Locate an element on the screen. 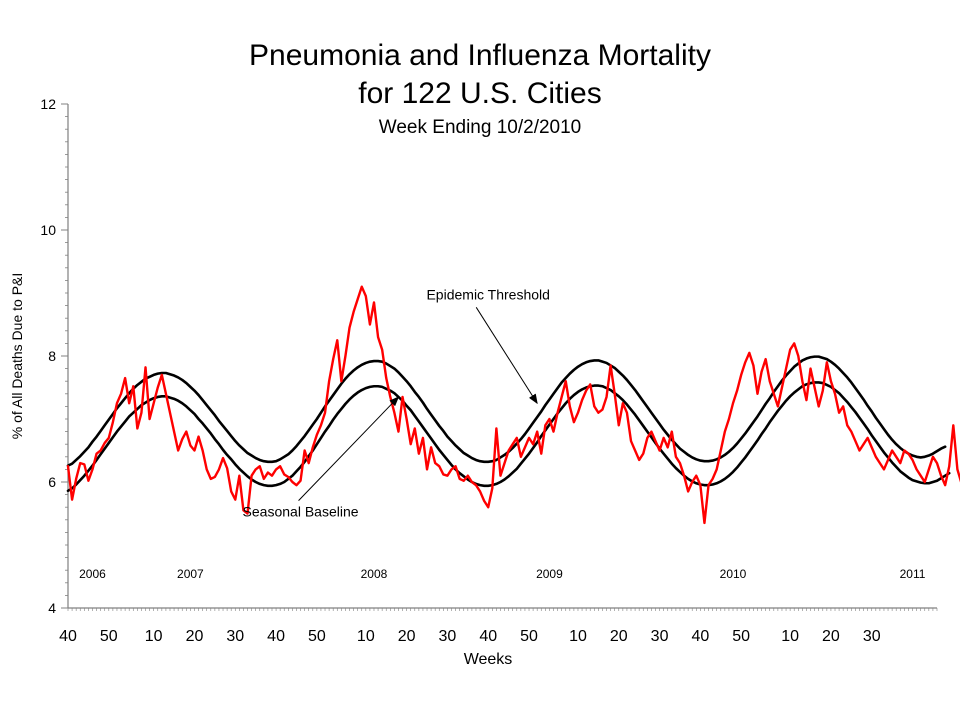  y-tick-label: 12 is located at coordinates (48, 104).